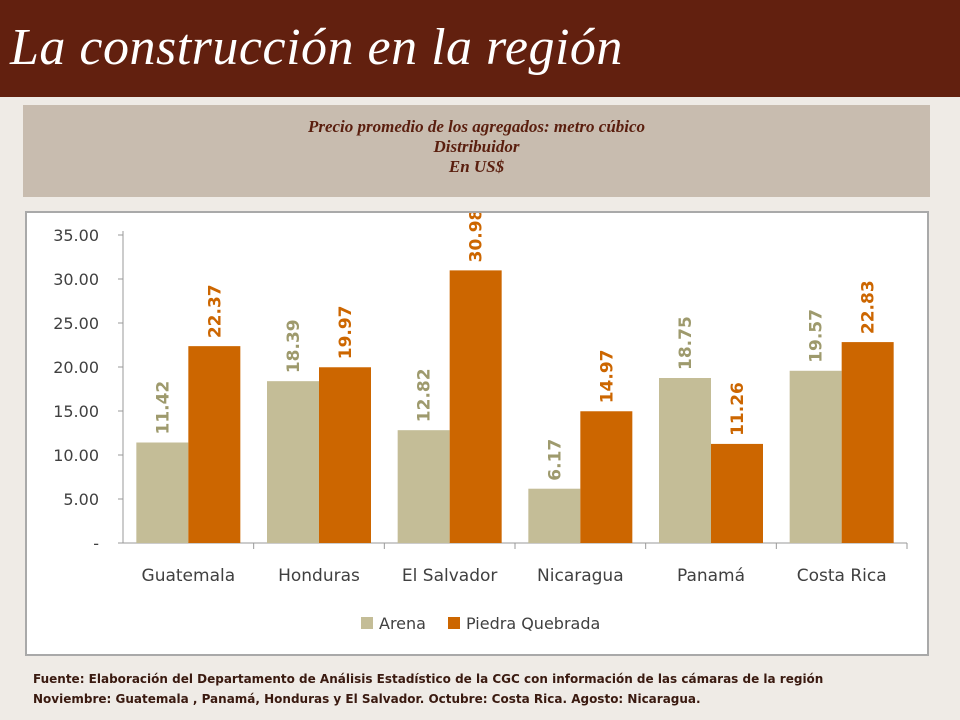 The width and height of the screenshot is (960, 720). What do you see at coordinates (402, 623) in the screenshot?
I see `legend-label: Arena` at bounding box center [402, 623].